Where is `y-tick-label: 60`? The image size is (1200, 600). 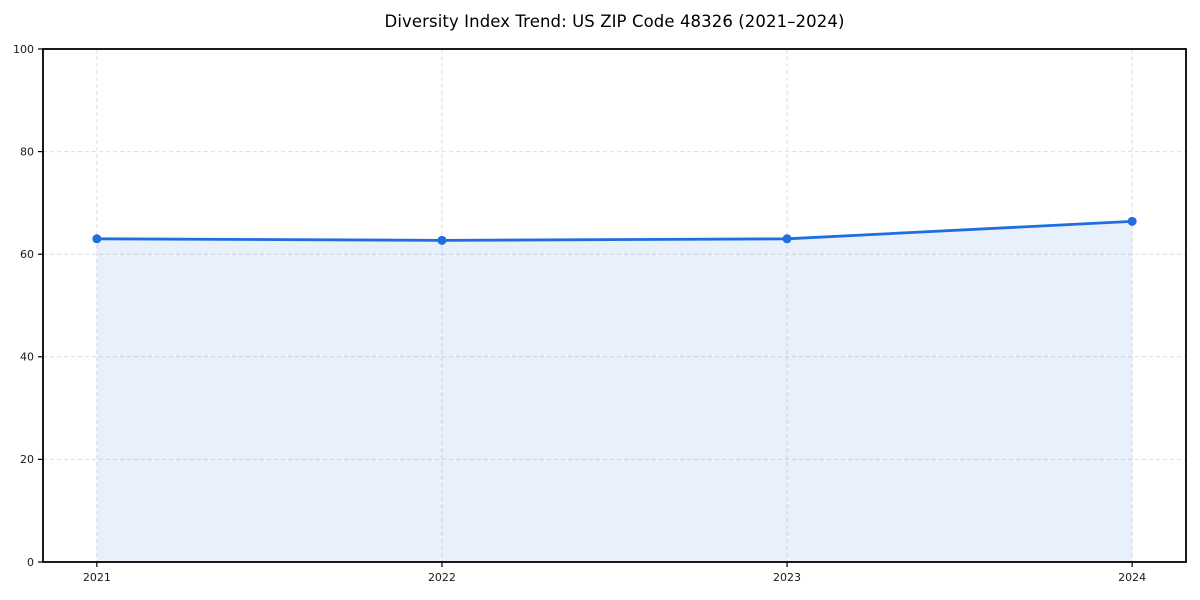 y-tick-label: 60 is located at coordinates (27, 254).